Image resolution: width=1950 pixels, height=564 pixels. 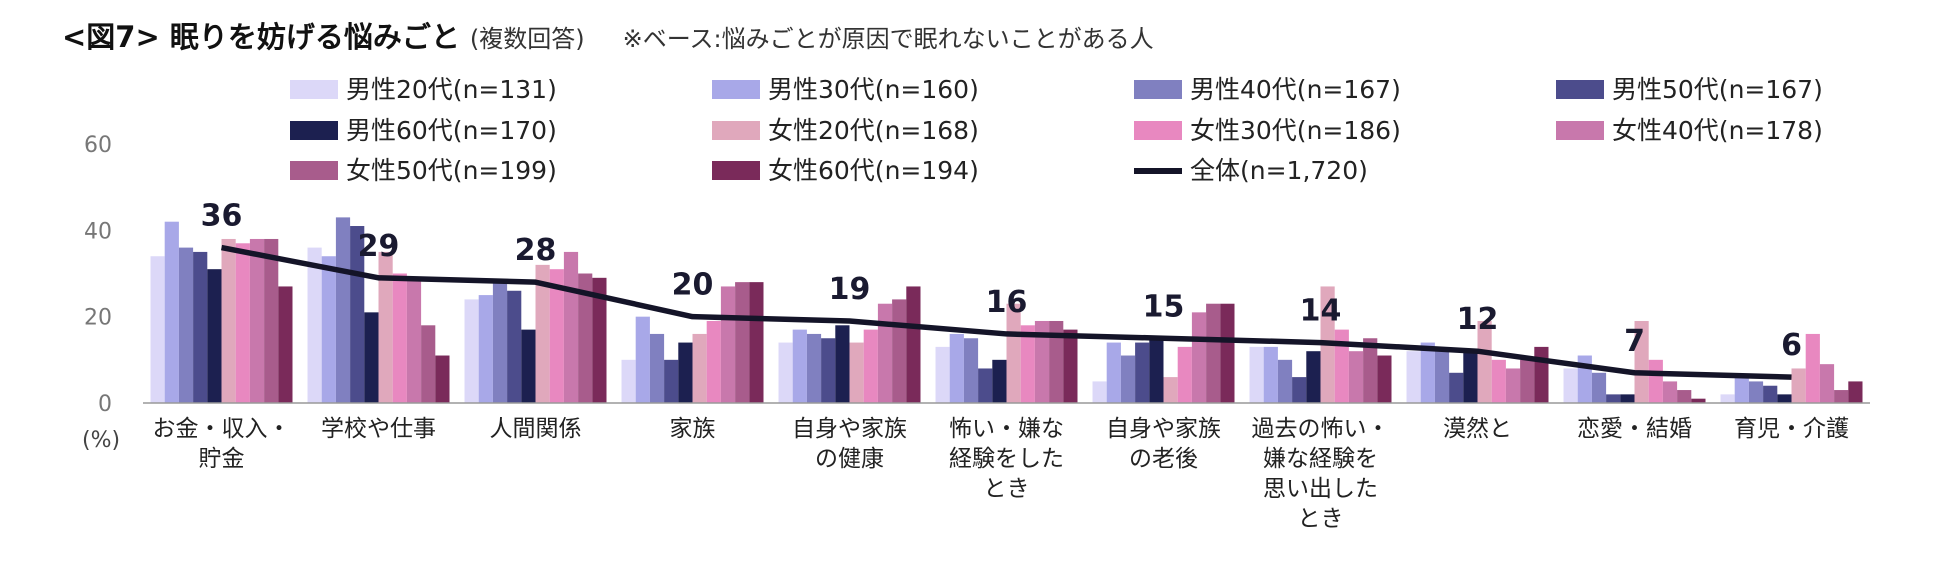 What do you see at coordinates (536, 250) in the screenshot?
I see `total-data-label: 28` at bounding box center [536, 250].